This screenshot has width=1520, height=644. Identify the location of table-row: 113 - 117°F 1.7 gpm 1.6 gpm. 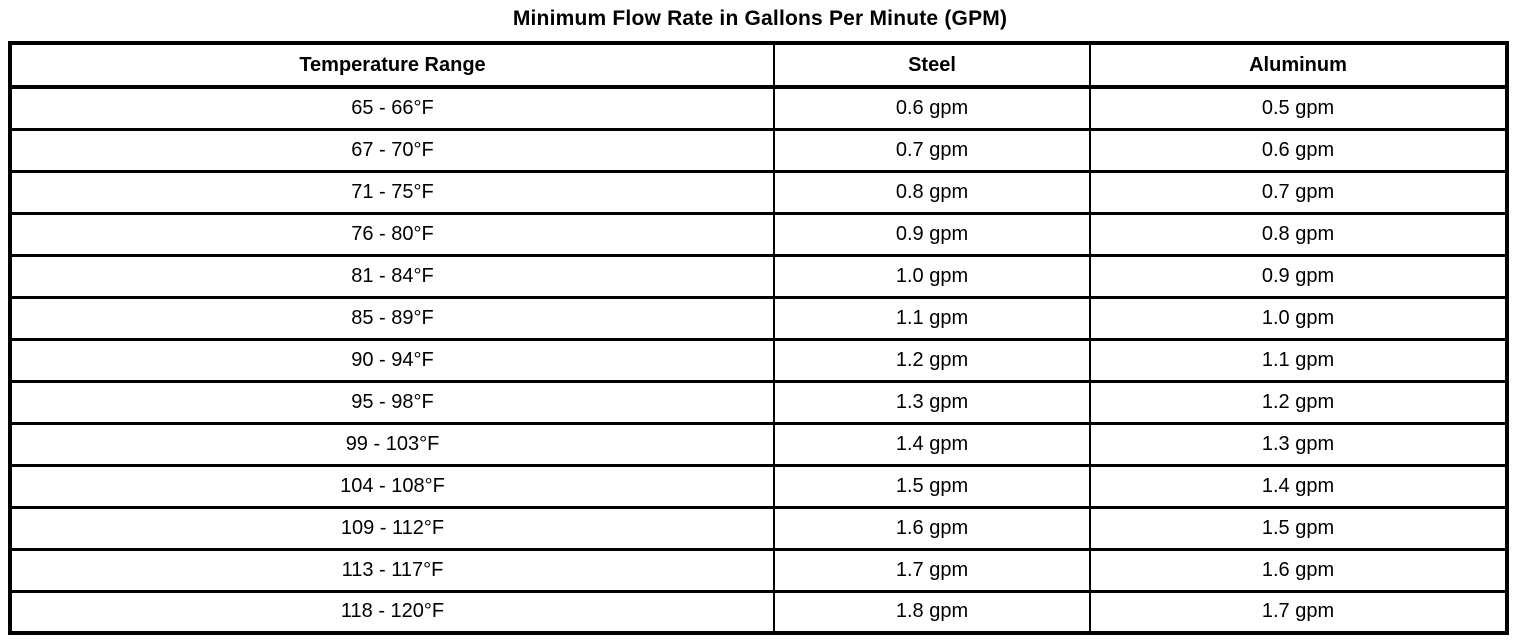
(758, 570).